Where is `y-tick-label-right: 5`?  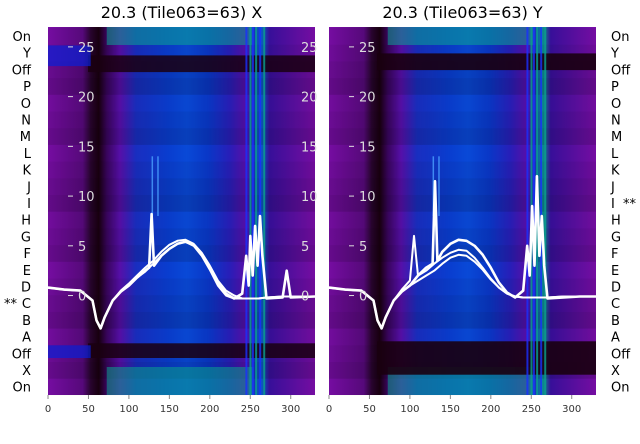
y-tick-label-right: 5 is located at coordinates (305, 247).